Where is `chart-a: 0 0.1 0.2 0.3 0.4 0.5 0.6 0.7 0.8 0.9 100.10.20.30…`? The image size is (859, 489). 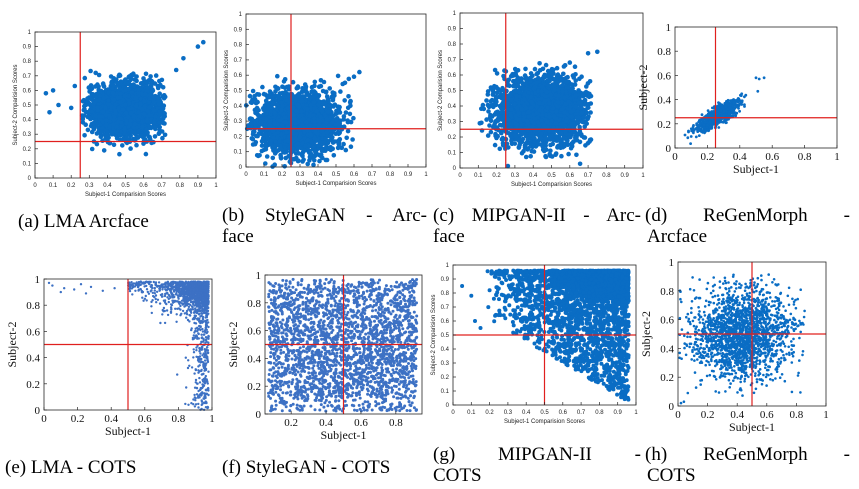
chart-a: 0 0.1 0.2 0.3 0.4 0.5 0.6 0.7 0.8 0.9 100.10.20.30… is located at coordinates (115, 114).